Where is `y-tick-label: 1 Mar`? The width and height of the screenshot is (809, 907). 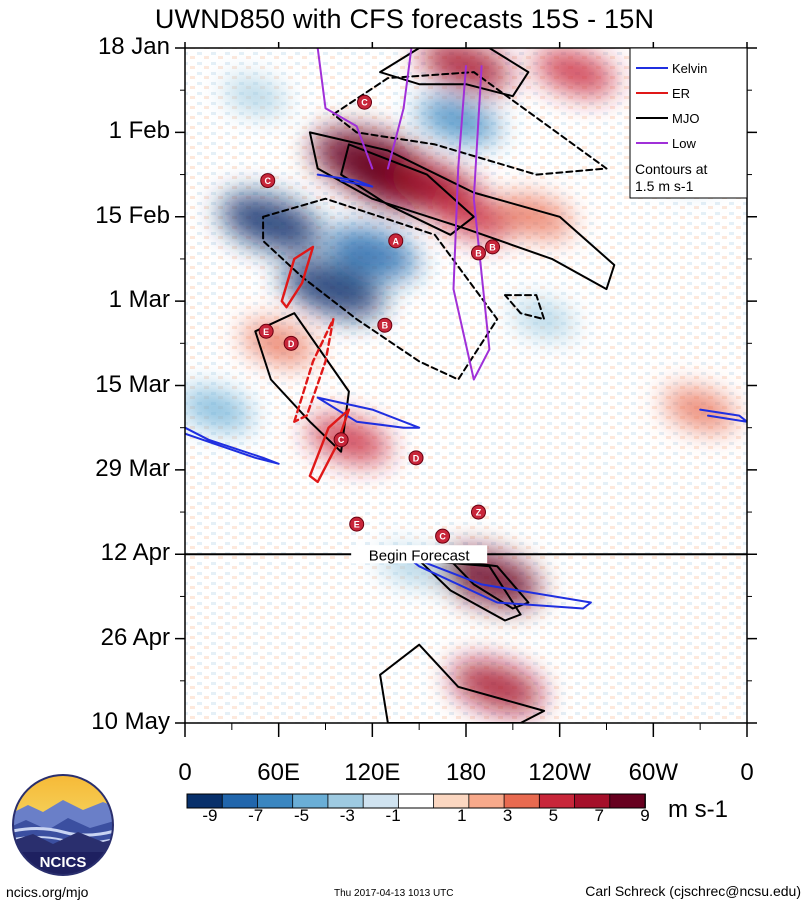 y-tick-label: 1 Mar is located at coordinates (139, 300).